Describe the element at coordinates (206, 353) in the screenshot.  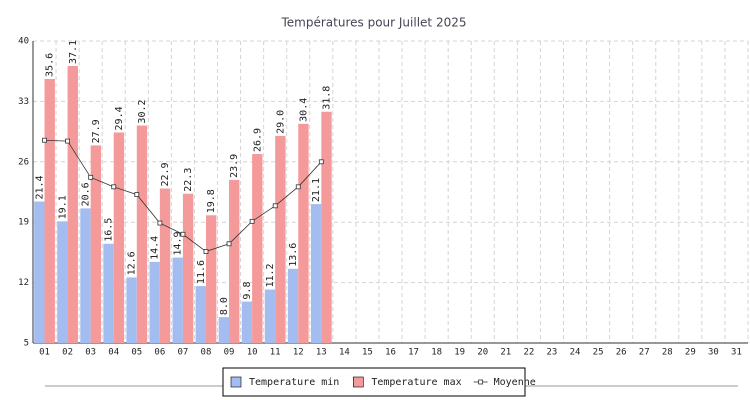
I see `x-tick-label: 08` at that location.